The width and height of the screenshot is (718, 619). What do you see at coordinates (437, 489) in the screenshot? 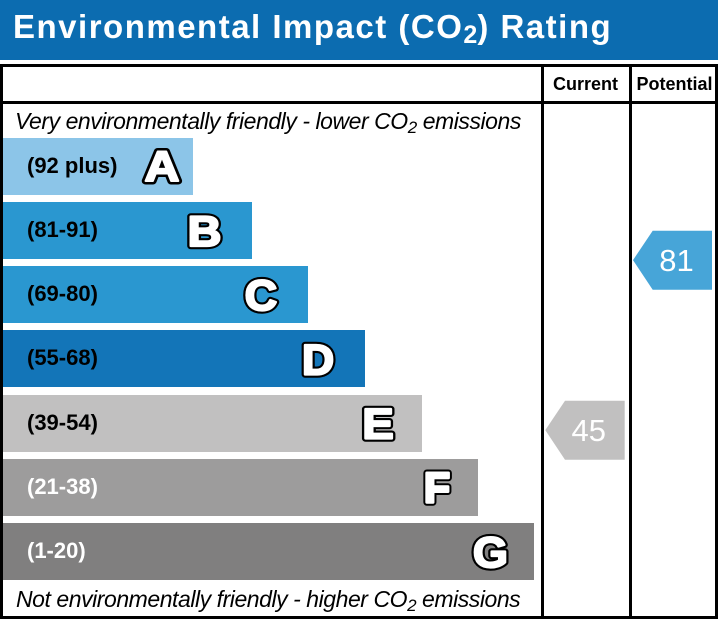
I see `svg-text: F` at bounding box center [437, 489].